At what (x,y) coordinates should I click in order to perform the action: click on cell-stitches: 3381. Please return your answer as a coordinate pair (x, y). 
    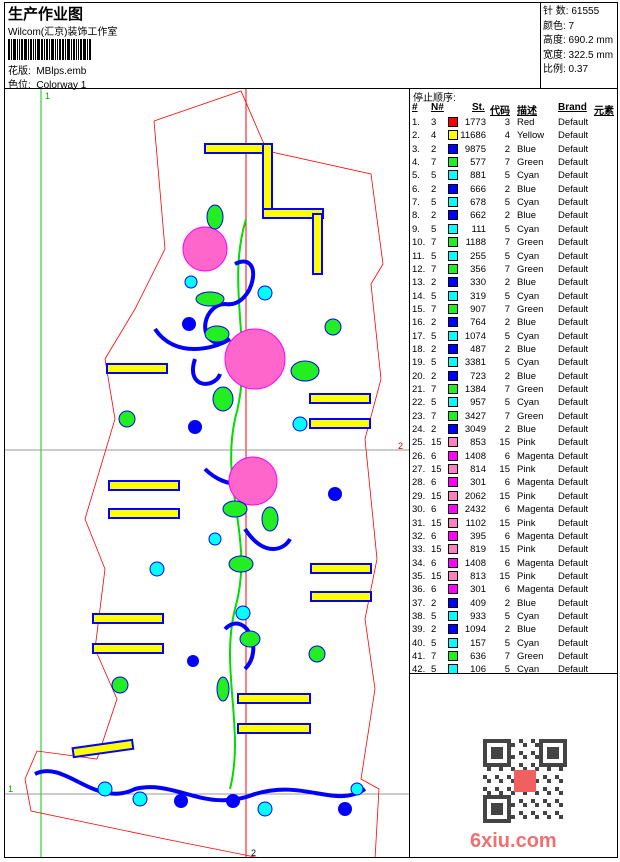
    Looking at the image, I should click on (475, 363).